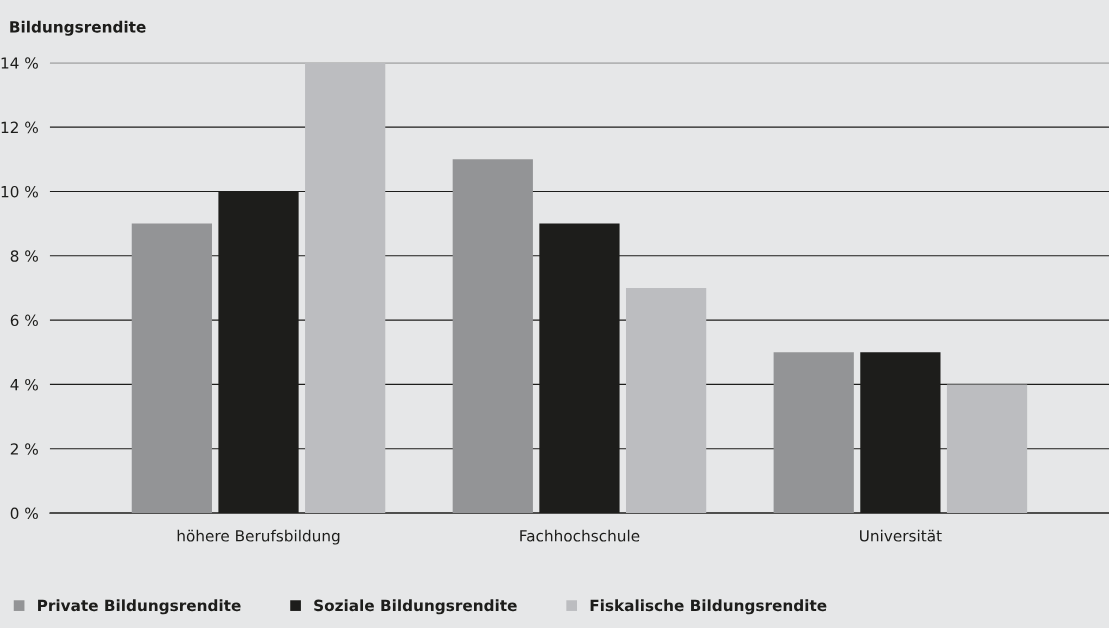 The height and width of the screenshot is (628, 1109). Describe the element at coordinates (78, 28) in the screenshot. I see `chart-title: Bildungsrendite` at that location.